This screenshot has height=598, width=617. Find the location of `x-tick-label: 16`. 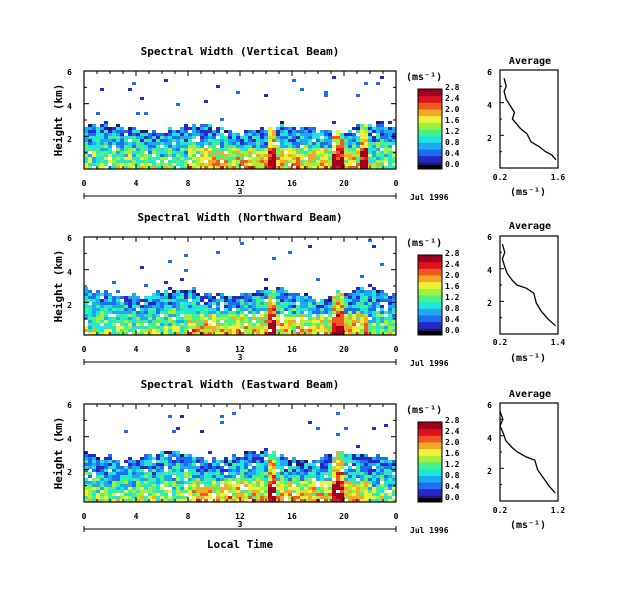

x-tick-label: 16 is located at coordinates (292, 516).